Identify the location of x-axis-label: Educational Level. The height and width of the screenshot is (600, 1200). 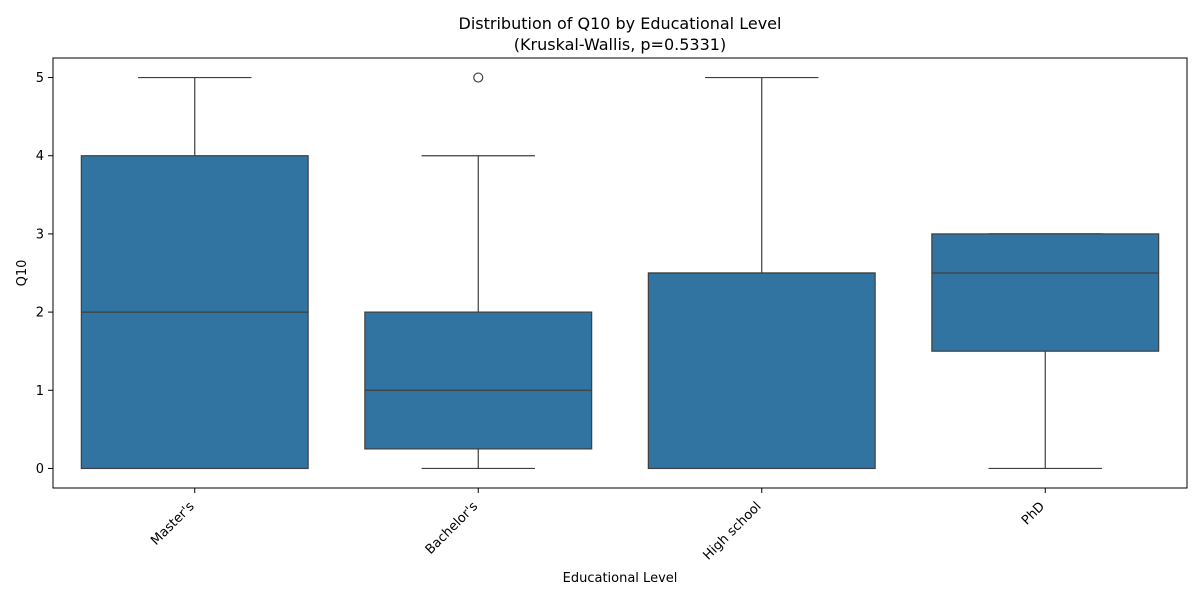
(620, 578).